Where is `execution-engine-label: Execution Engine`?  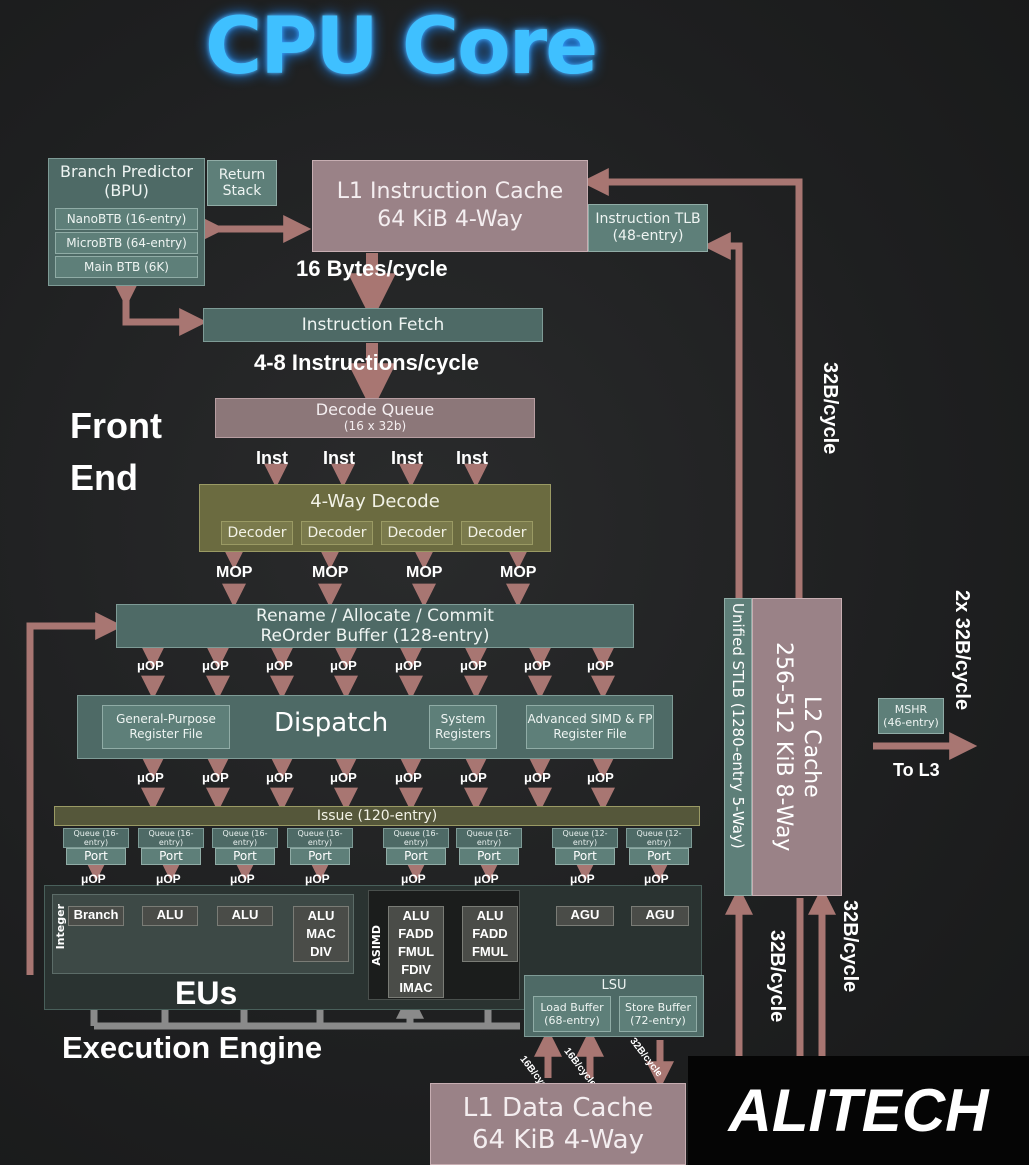 execution-engine-label: Execution Engine is located at coordinates (192, 1047).